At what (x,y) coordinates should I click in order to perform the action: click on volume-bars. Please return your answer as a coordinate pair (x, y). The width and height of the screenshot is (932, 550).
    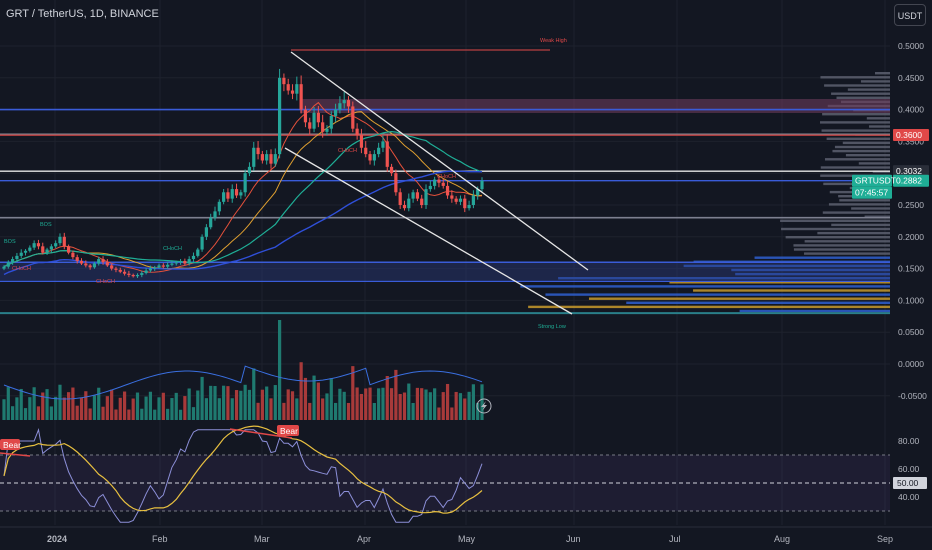
    Looking at the image, I should click on (243, 370).